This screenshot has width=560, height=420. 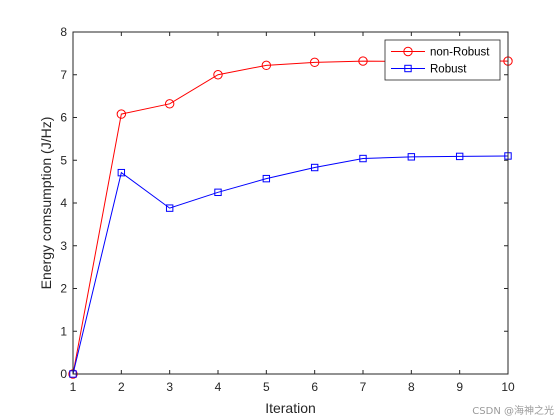 What do you see at coordinates (63, 374) in the screenshot?
I see `y-tick-label: 0` at bounding box center [63, 374].